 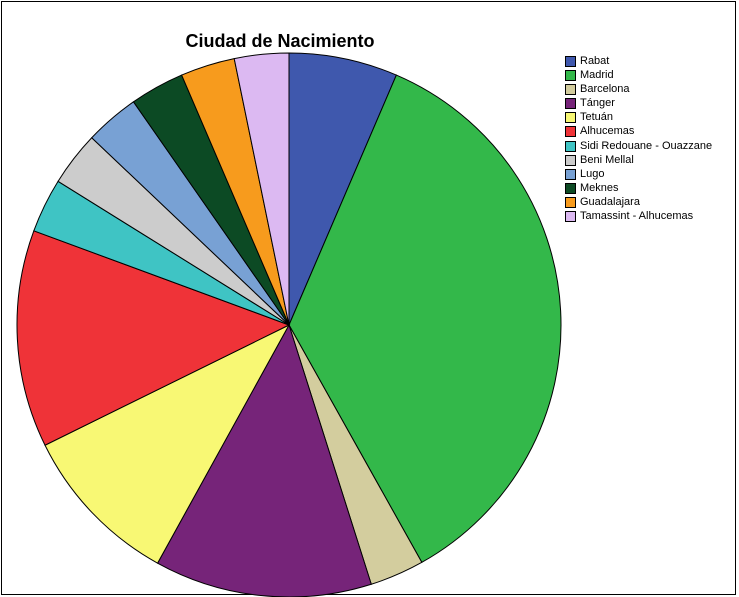 I want to click on legend-item: Lugo, so click(x=650, y=175).